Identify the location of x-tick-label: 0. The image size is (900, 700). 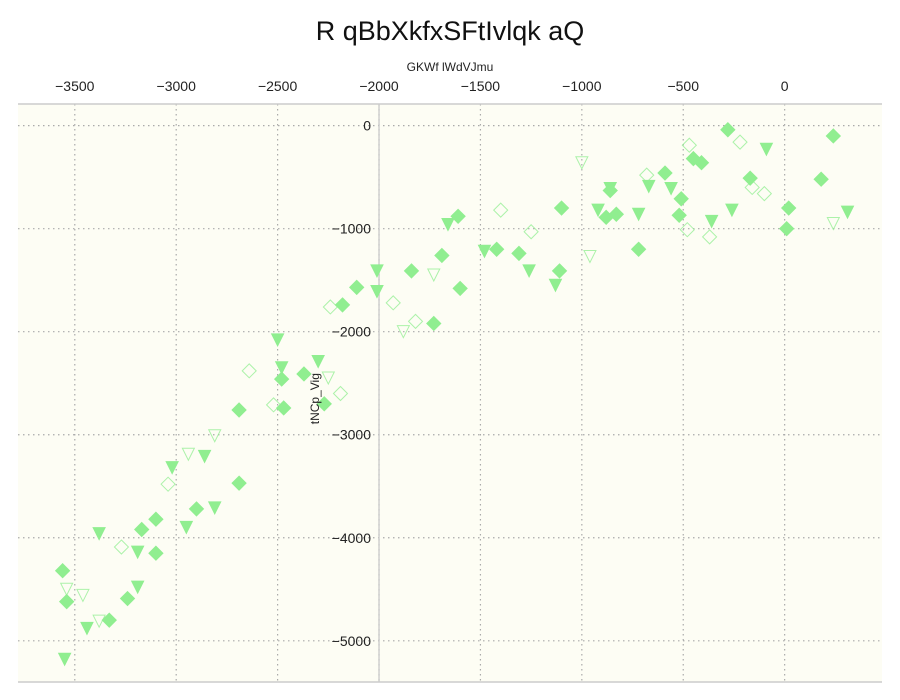
(785, 86).